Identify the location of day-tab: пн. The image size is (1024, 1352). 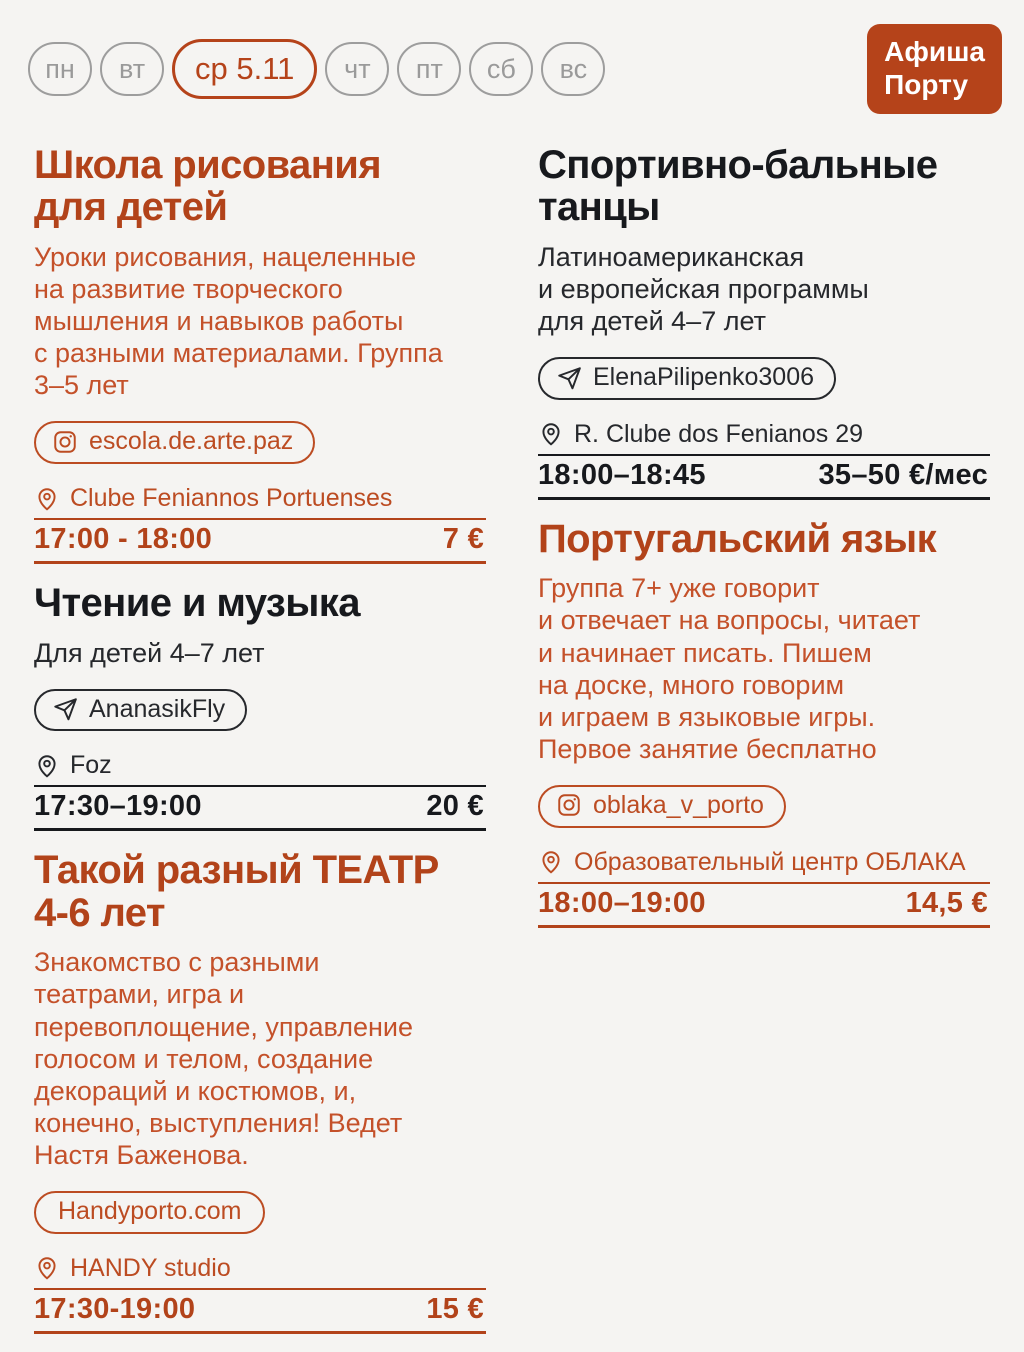
(60, 69).